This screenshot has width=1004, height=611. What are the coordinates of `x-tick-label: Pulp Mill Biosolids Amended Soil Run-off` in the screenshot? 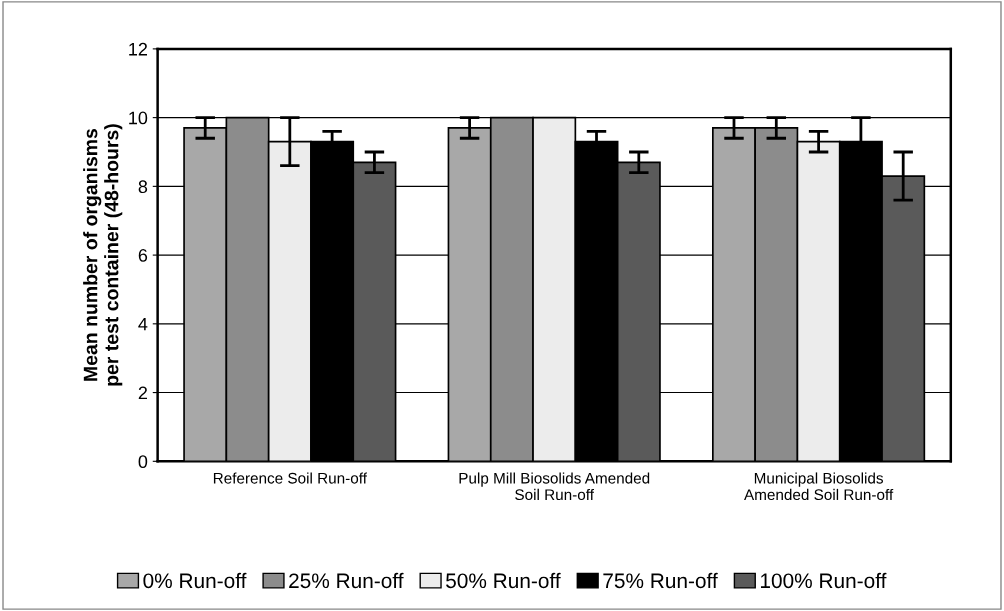 It's located at (554, 486).